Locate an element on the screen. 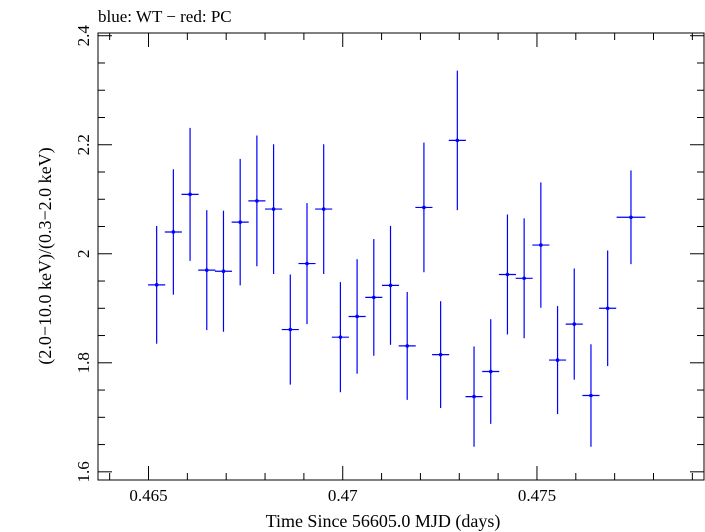 The image size is (705, 532). y-tick-label: 2.2 is located at coordinates (83, 144).